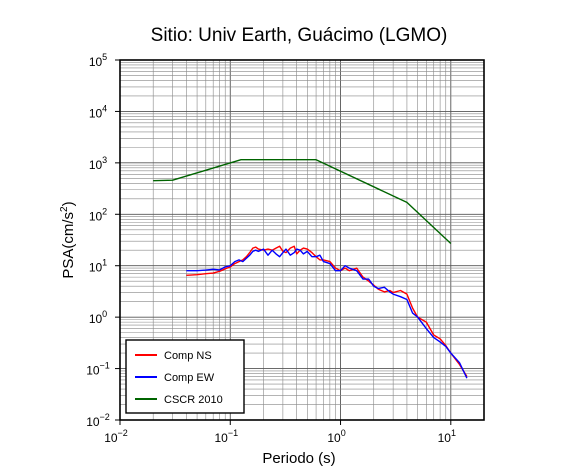 Image resolution: width=586 pixels, height=475 pixels. I want to click on y-tick-label: 10⁻², so click(98, 420).